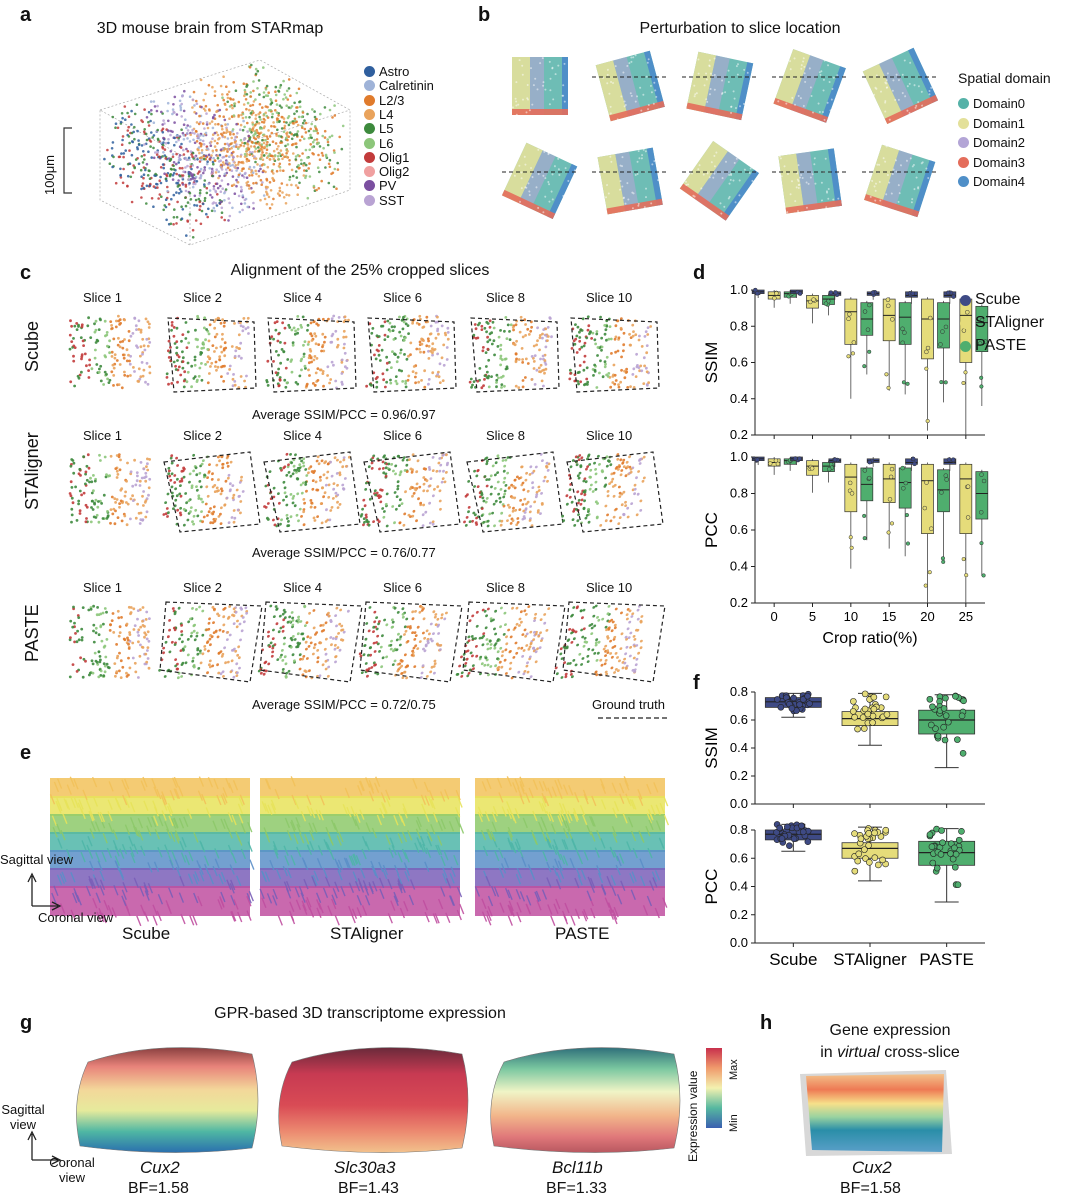 This screenshot has width=1080, height=1200. I want to click on legend-label: PASTE, so click(1001, 345).